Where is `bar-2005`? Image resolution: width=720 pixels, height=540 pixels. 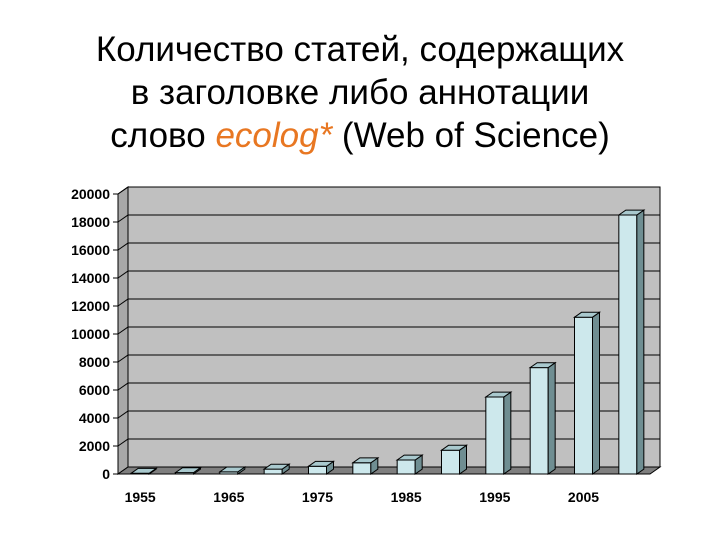
bar-2005 is located at coordinates (583, 395).